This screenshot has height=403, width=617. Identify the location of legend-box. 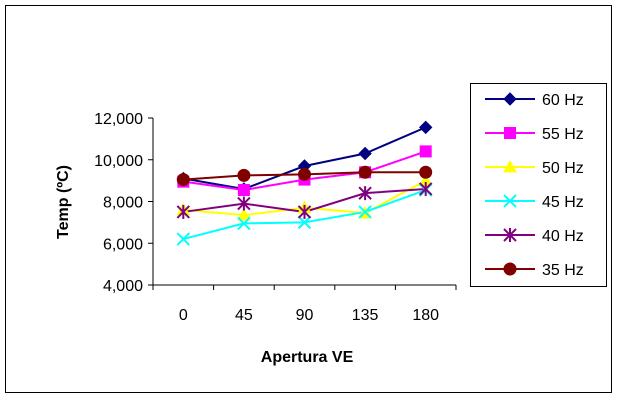
(538, 185).